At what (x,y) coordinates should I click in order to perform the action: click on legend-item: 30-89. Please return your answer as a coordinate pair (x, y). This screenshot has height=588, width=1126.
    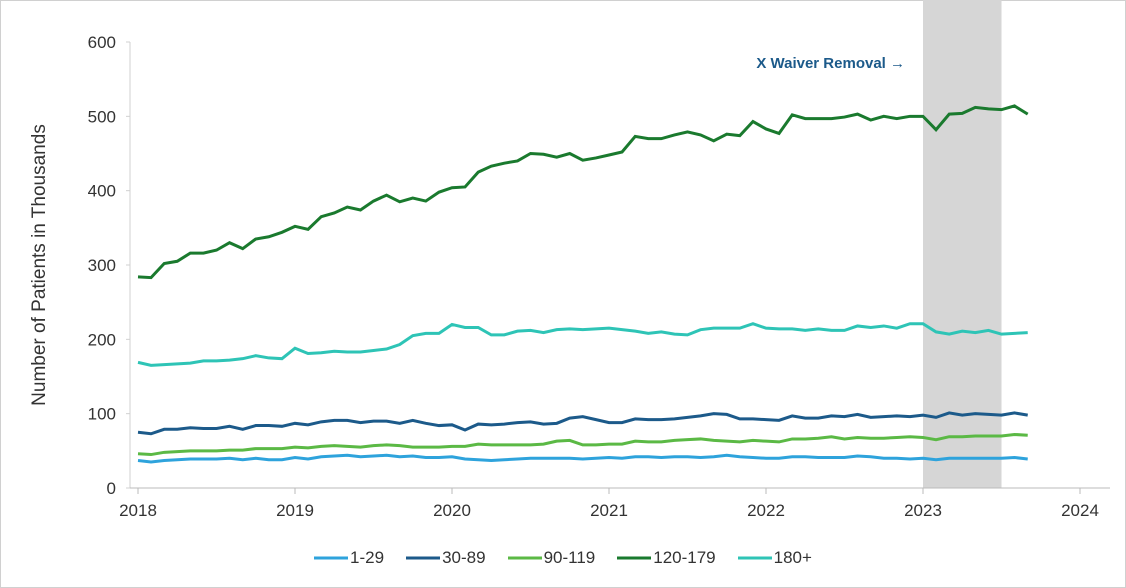
    Looking at the image, I should click on (446, 558).